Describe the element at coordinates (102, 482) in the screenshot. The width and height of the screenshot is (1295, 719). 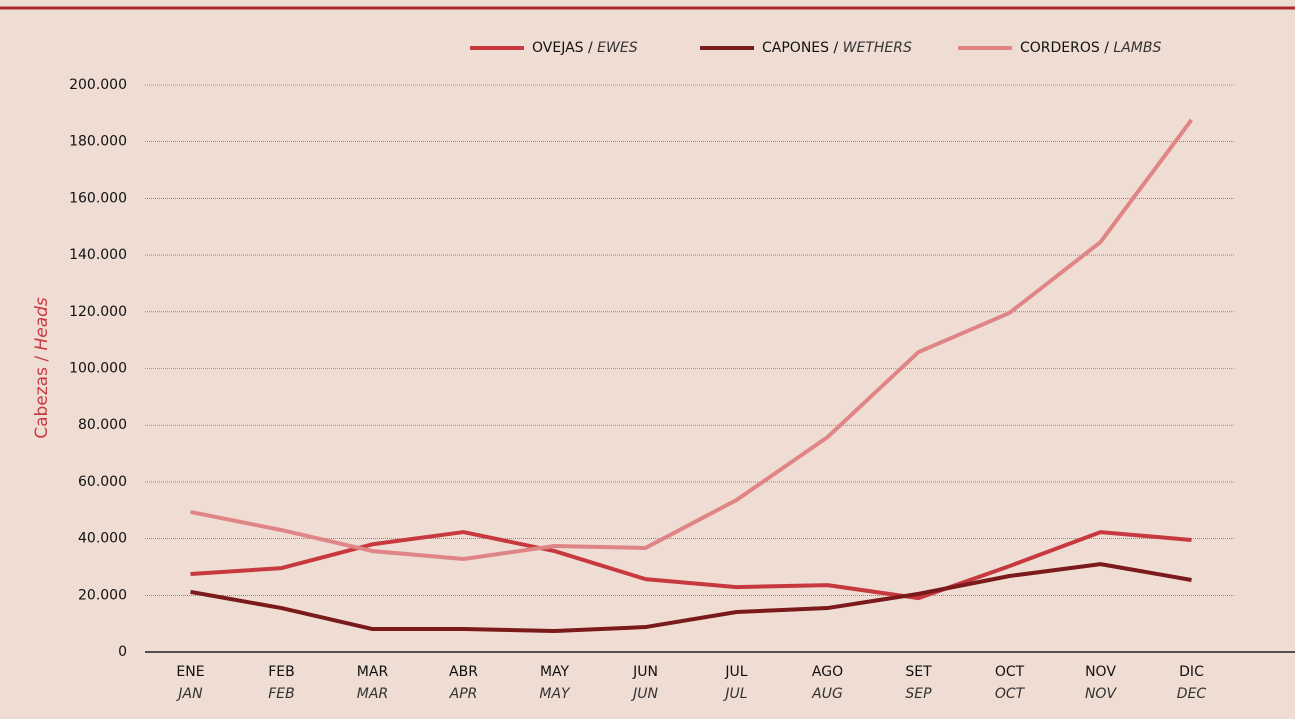
I see `y-tick-label: 60.000` at that location.